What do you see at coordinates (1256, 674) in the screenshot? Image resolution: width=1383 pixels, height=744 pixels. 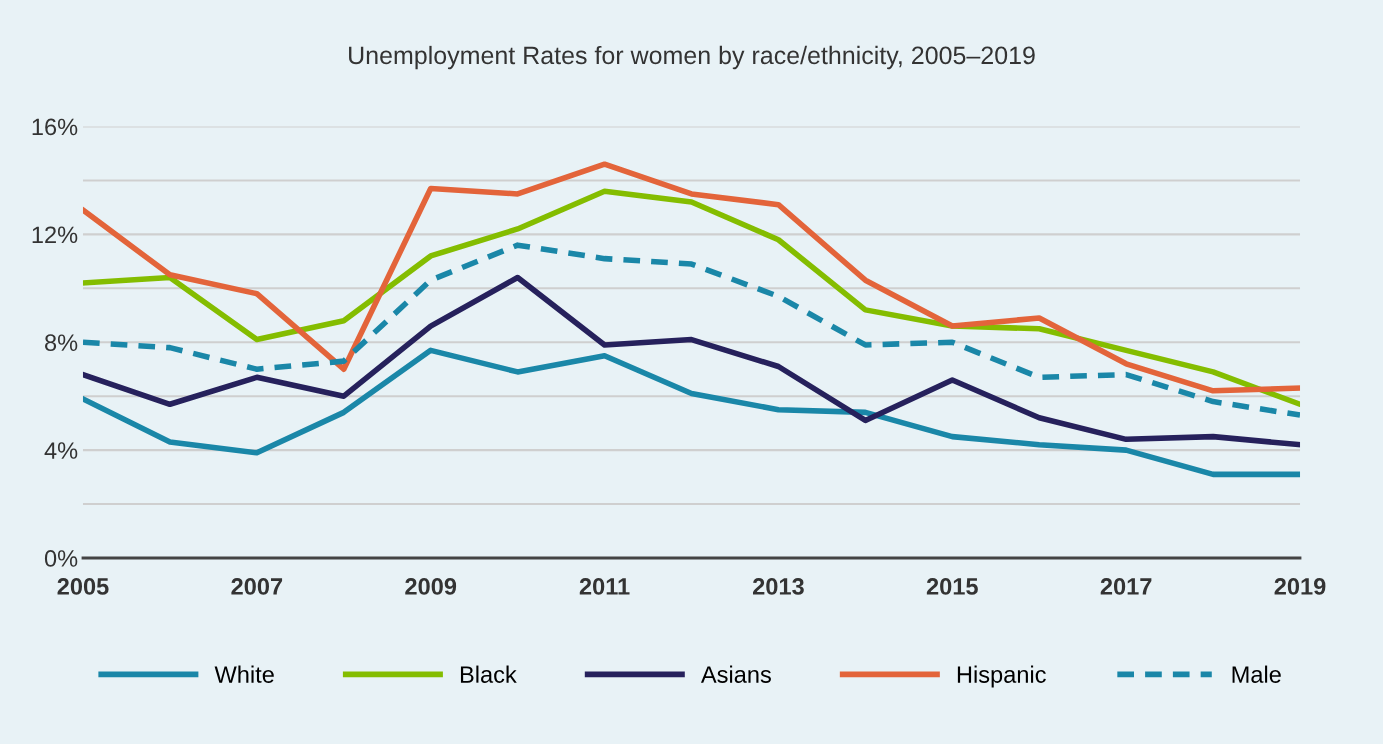 I see `legend-label: Male` at bounding box center [1256, 674].